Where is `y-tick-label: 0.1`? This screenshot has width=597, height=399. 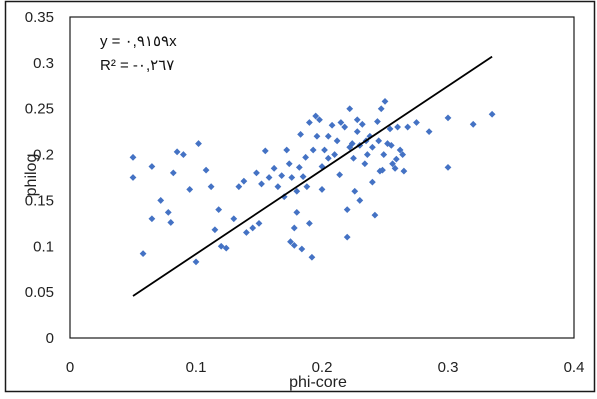
y-tick-label: 0.1 is located at coordinates (43, 246).